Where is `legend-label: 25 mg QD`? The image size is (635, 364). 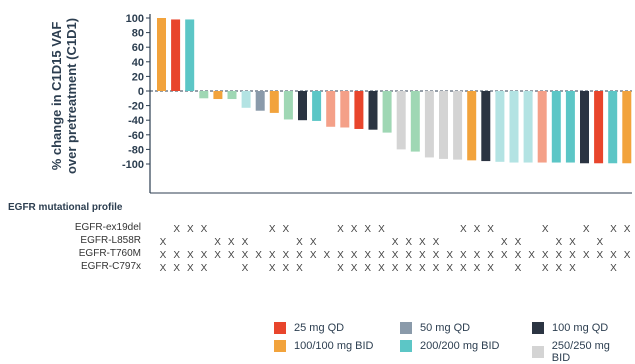
legend-label: 25 mg QD is located at coordinates (319, 328).